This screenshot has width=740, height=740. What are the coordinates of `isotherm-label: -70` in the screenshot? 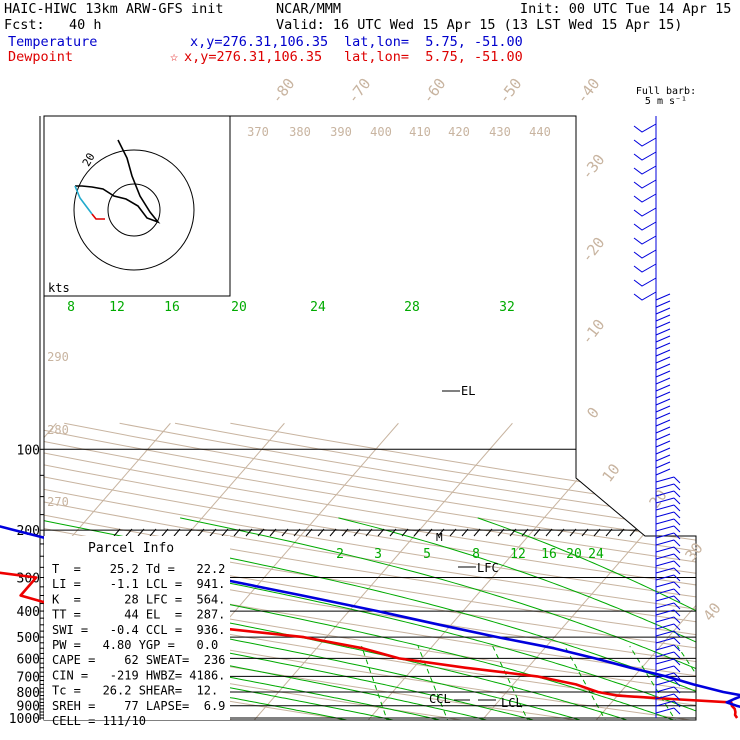 It's located at (359, 91).